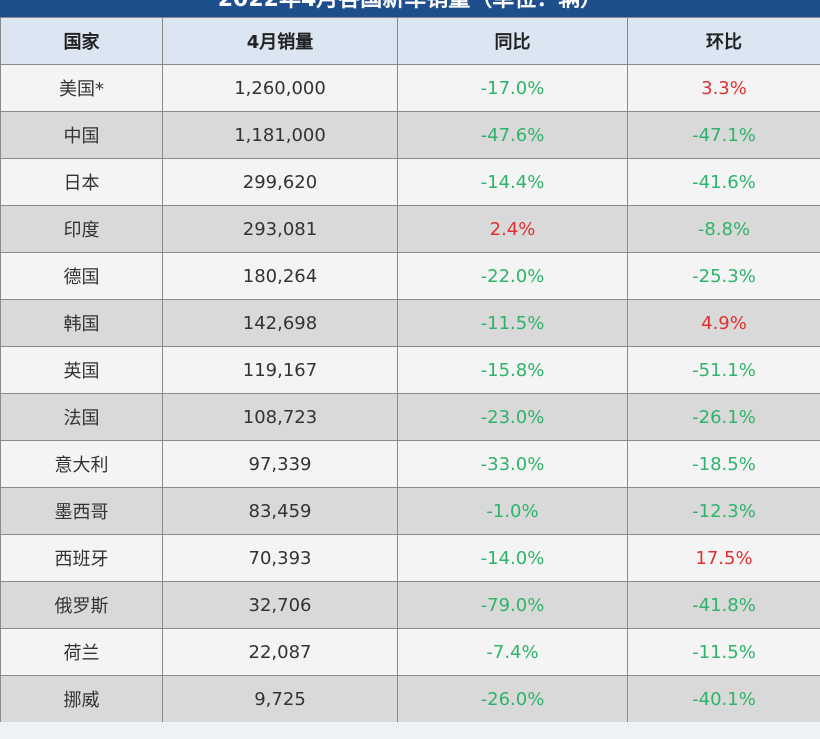 This screenshot has height=739, width=820. I want to click on table-row: 法国 108,723 -23.0% -26.1%, so click(410, 417).